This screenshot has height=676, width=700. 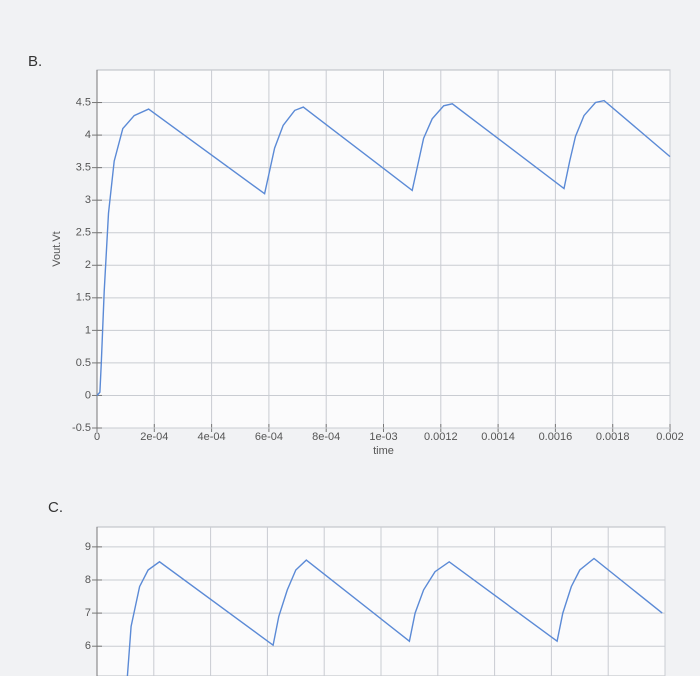 What do you see at coordinates (498, 437) in the screenshot?
I see `x-tick-label: 0.0014` at bounding box center [498, 437].